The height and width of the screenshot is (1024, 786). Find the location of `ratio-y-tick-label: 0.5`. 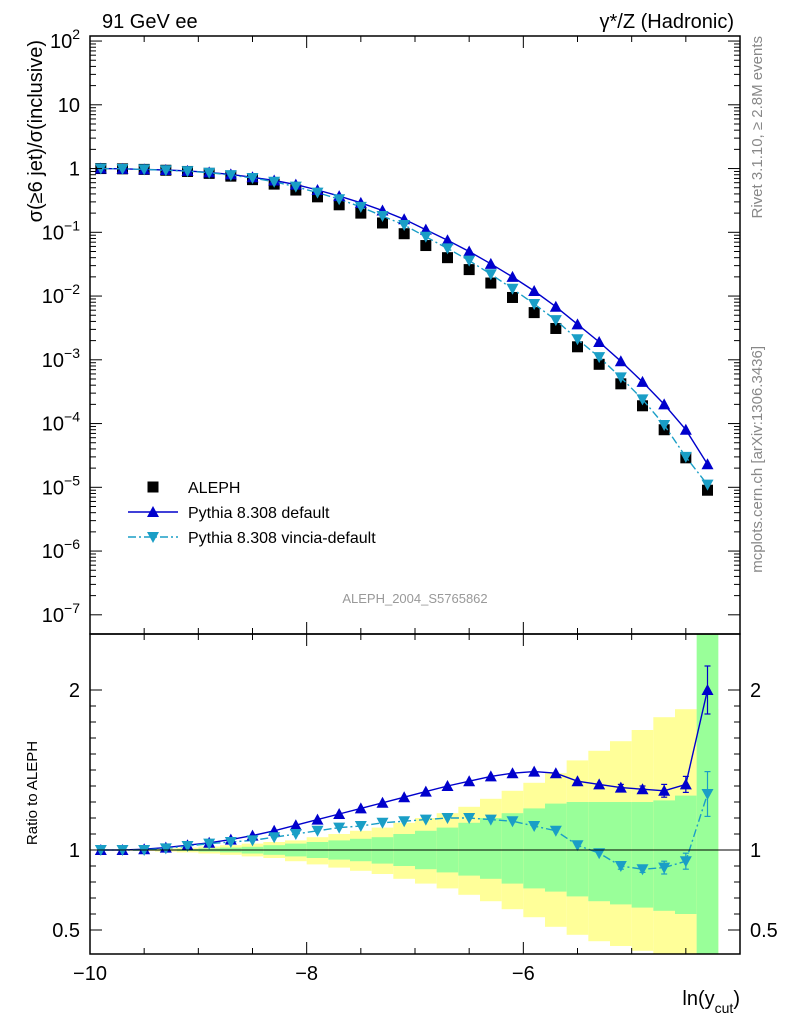

ratio-y-tick-label: 0.5 is located at coordinates (66, 931).